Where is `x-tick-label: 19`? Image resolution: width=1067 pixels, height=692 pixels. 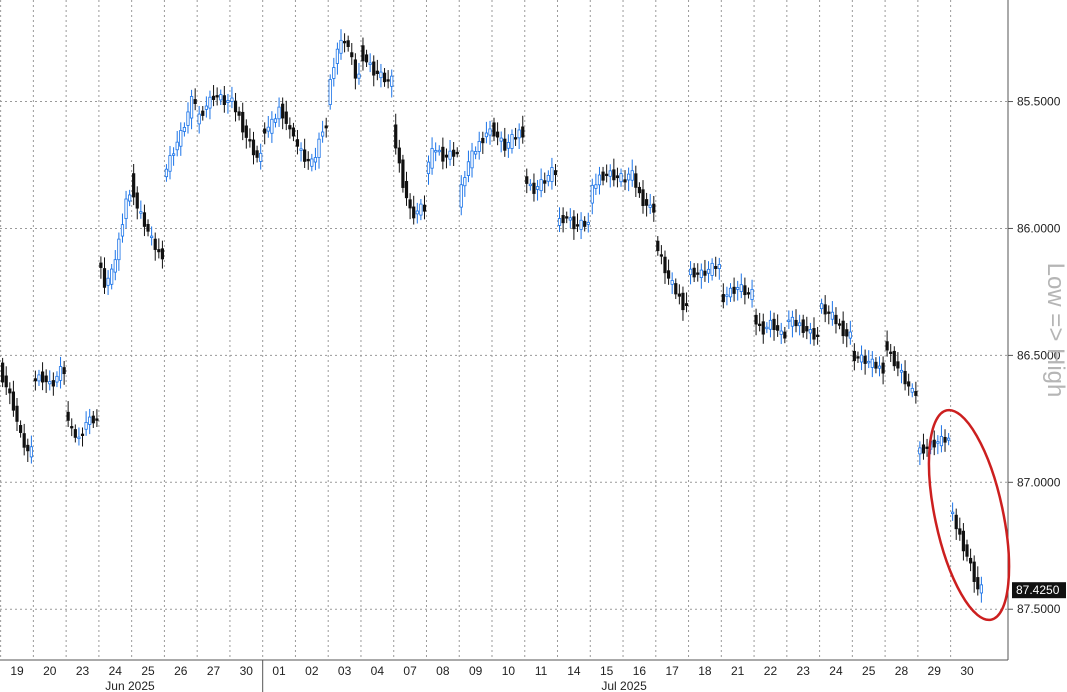 x-tick-label: 19 is located at coordinates (17, 671).